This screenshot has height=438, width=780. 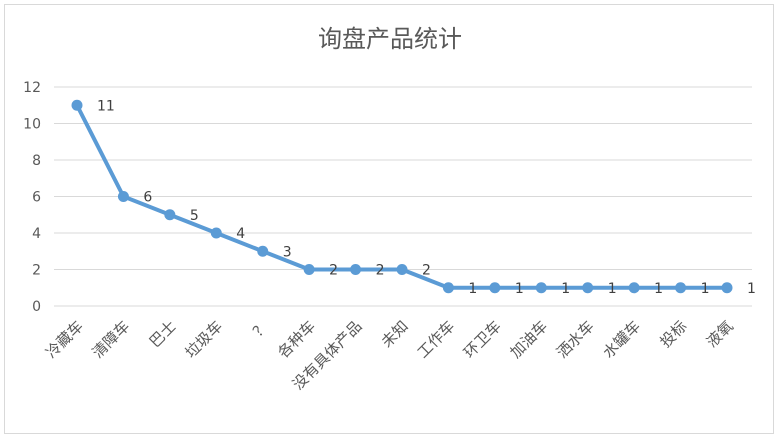 I want to click on y-tick-label: 4, so click(x=36, y=234).